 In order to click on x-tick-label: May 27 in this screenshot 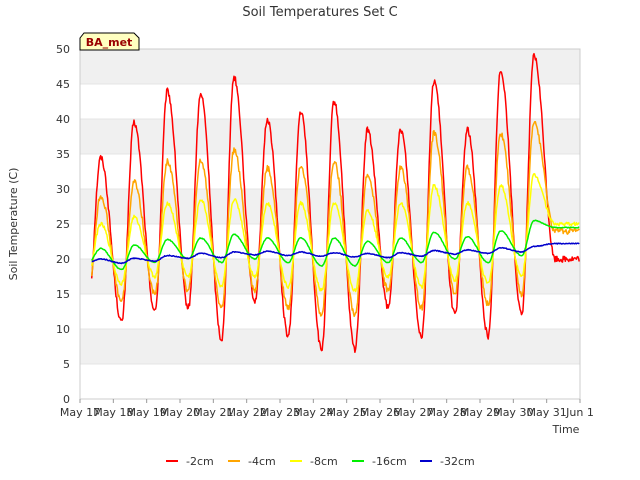, I will do `click(413, 412)`.